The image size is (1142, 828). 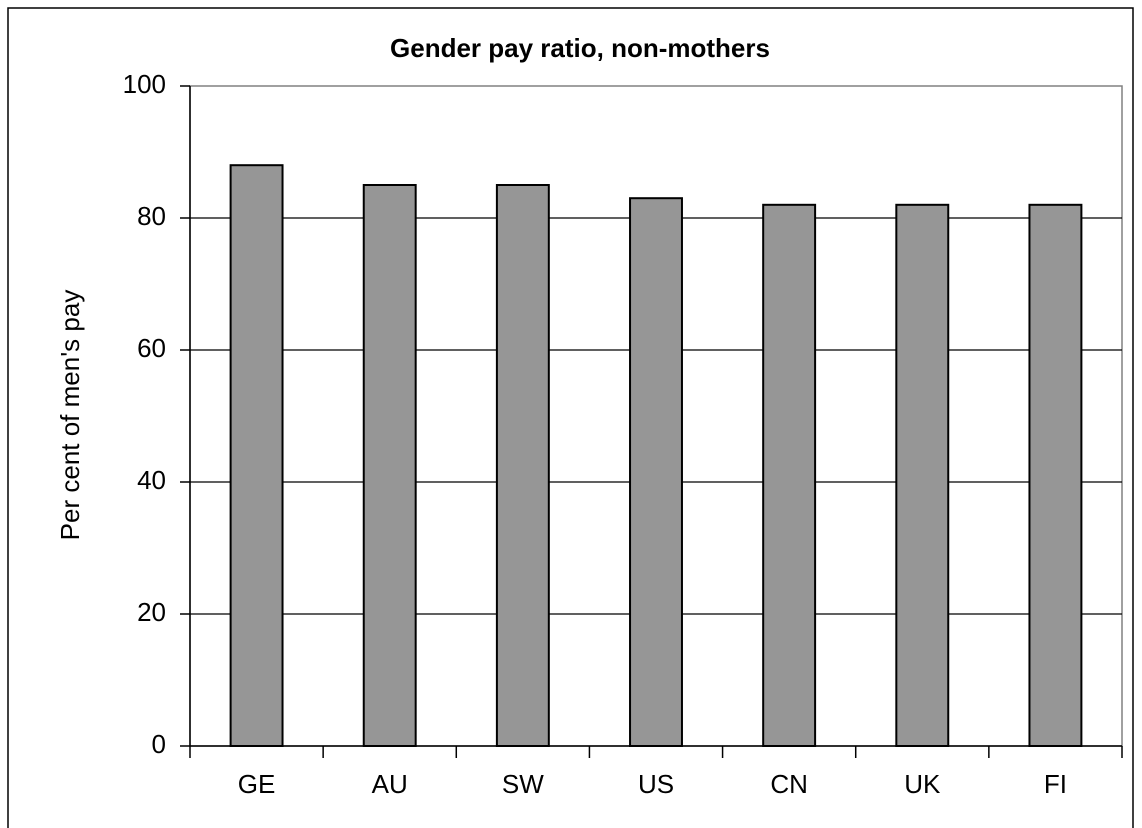 I want to click on x-tick-label: GE, so click(x=257, y=784).